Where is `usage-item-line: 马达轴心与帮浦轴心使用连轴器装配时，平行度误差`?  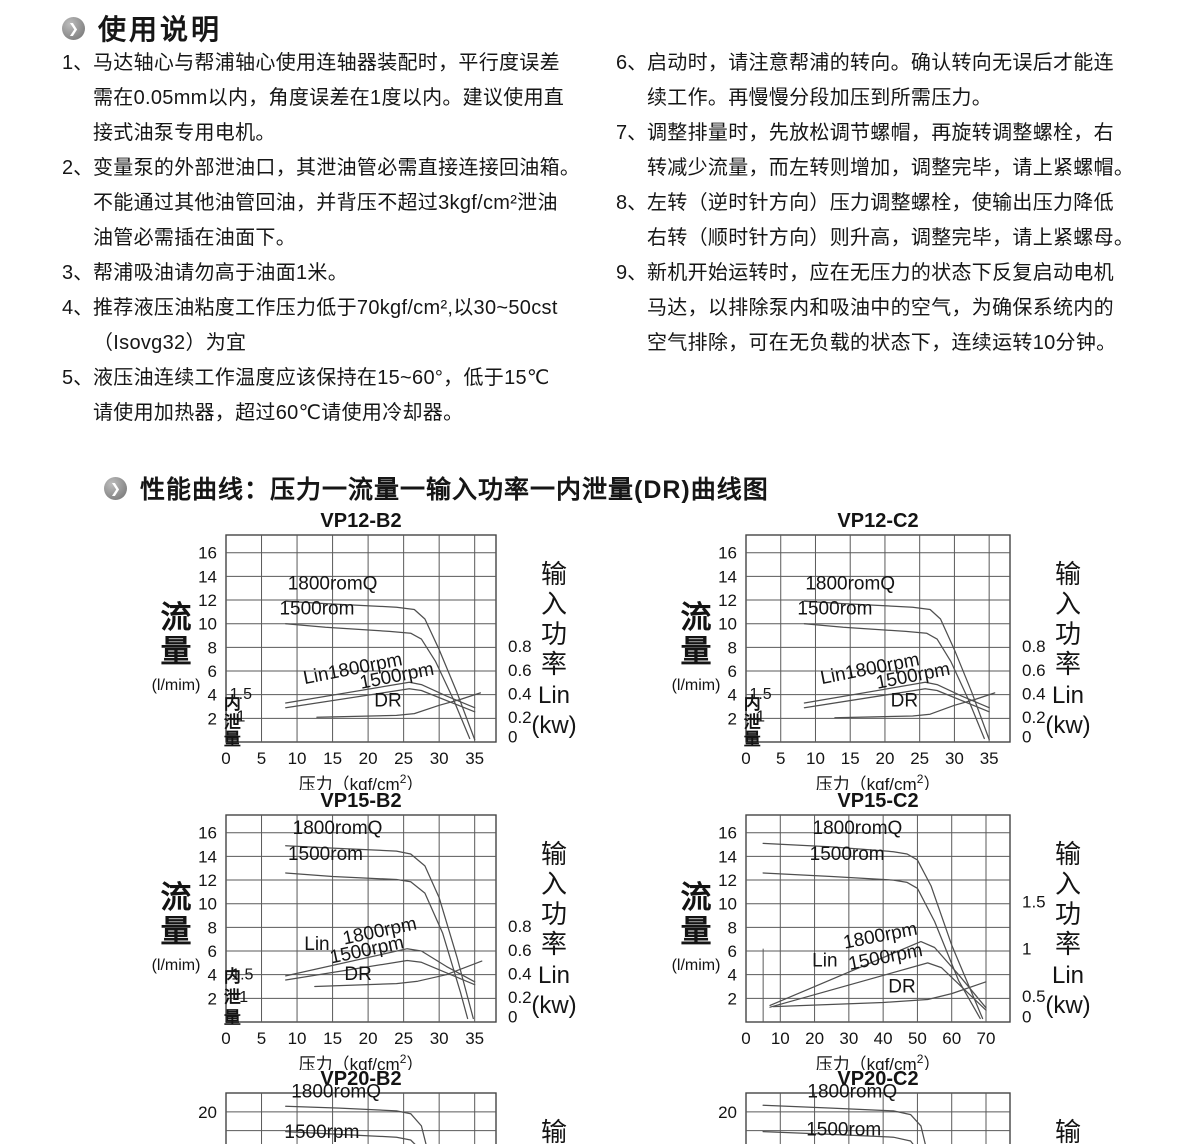
usage-item-line: 马达轴心与帮浦轴心使用连轴器装配时，平行度误差 is located at coordinates (326, 63).